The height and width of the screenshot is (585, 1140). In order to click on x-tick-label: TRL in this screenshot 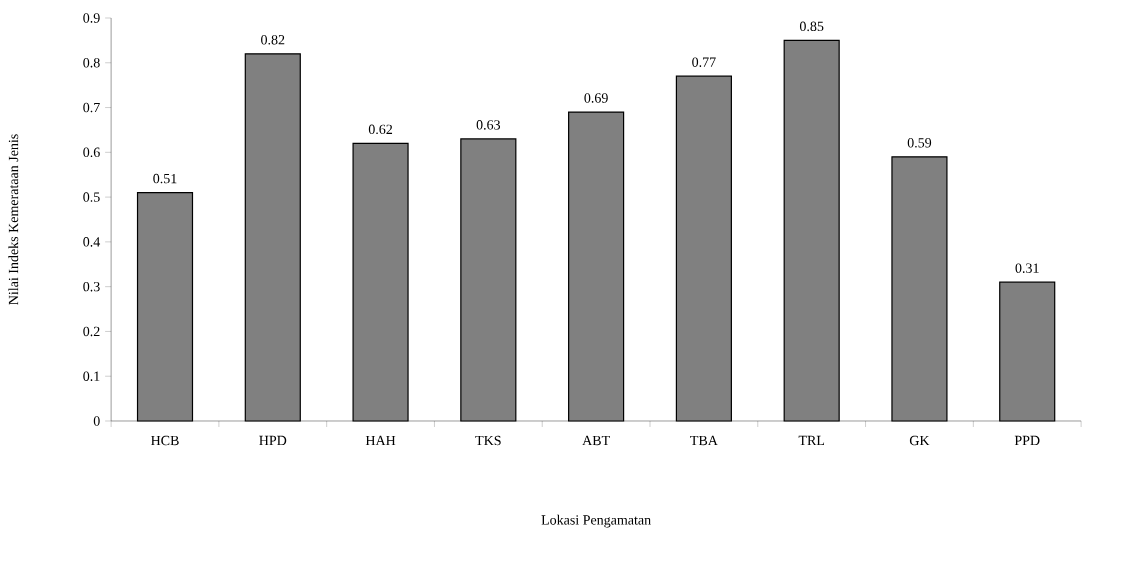, I will do `click(811, 440)`.